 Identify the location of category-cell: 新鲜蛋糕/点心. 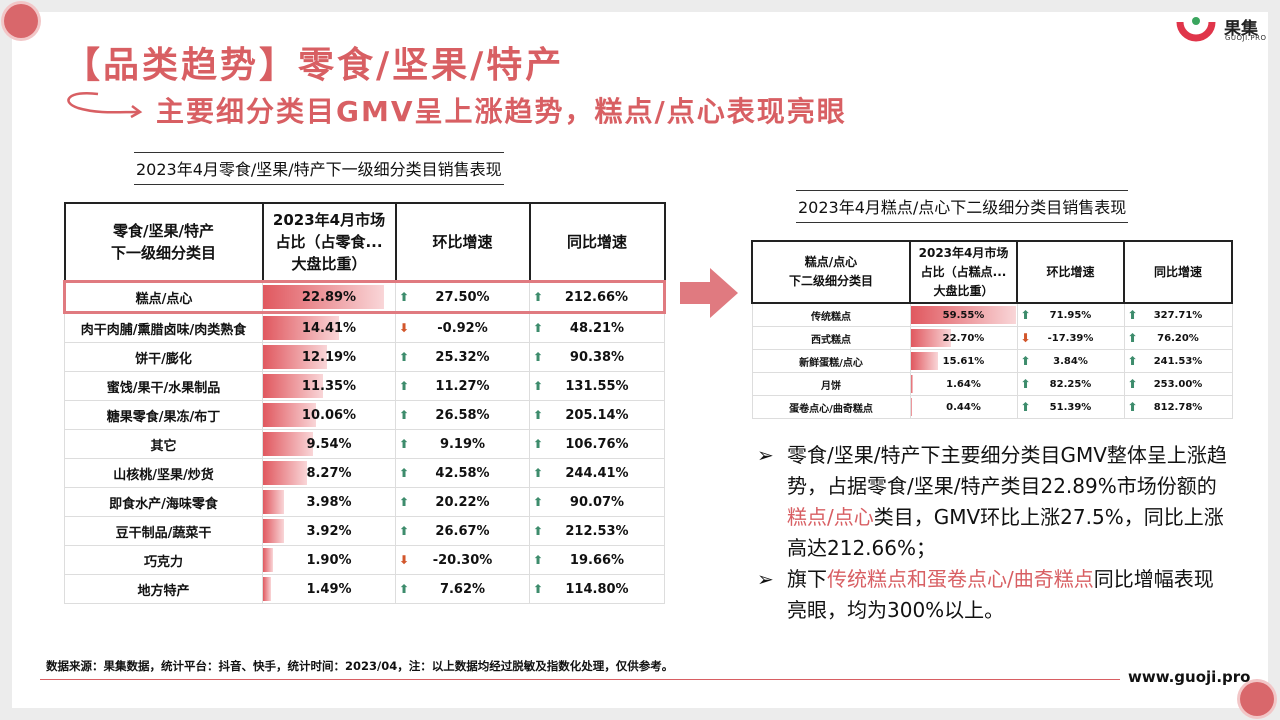
(831, 361).